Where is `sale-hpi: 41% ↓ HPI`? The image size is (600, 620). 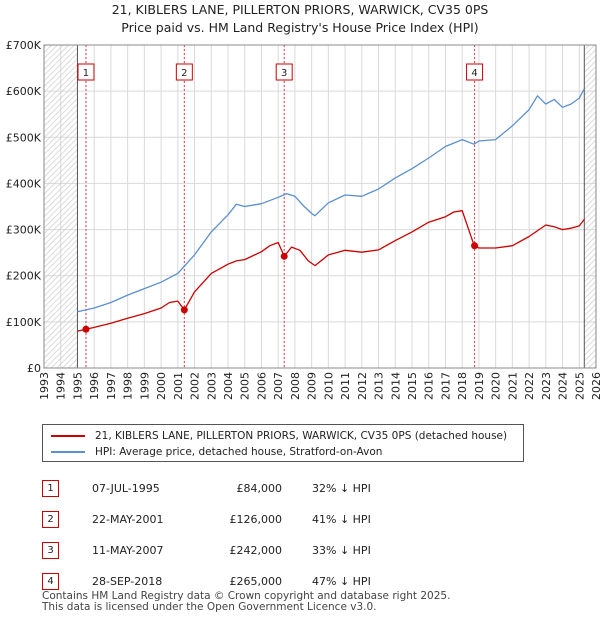 sale-hpi: 41% ↓ HPI is located at coordinates (341, 519).